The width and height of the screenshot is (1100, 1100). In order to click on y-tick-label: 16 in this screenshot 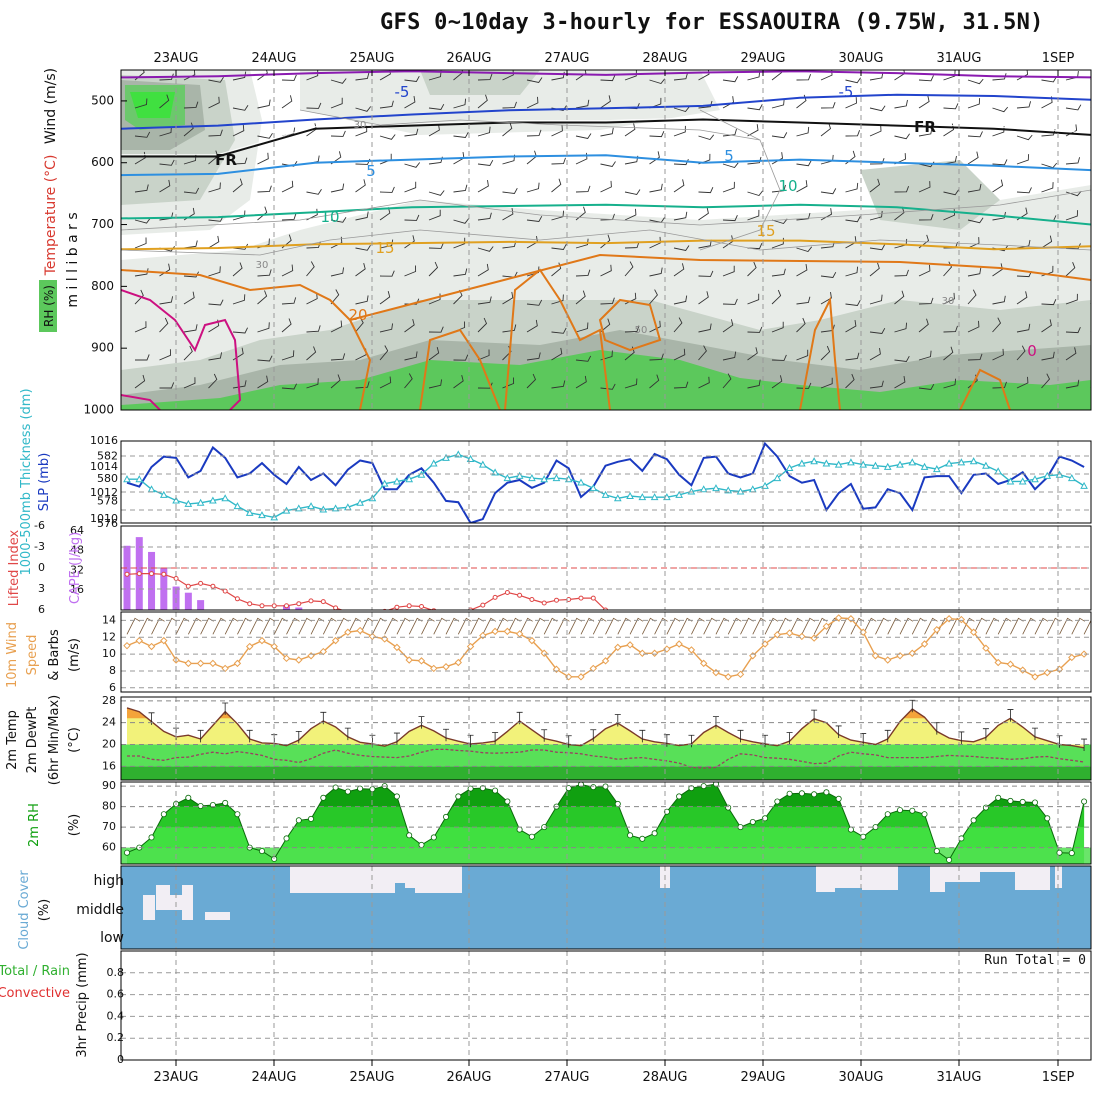, I will do `click(109, 765)`.